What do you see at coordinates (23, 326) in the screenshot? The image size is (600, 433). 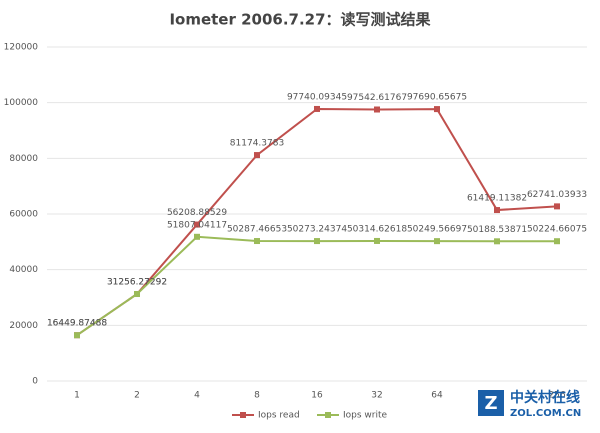 I see `y-tick-label: 20000` at bounding box center [23, 326].